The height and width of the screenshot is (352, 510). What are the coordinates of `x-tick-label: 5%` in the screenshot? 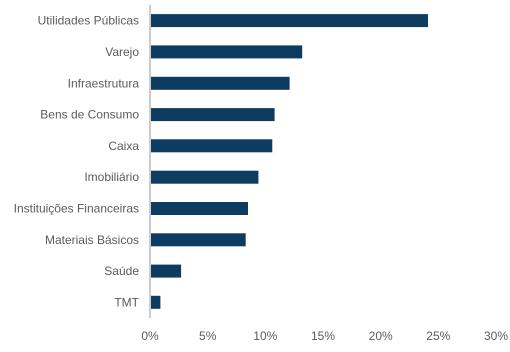 It's located at (208, 336).